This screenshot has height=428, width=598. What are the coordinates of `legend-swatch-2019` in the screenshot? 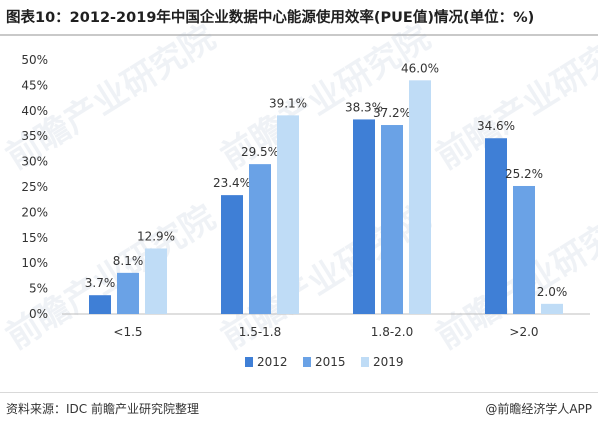 It's located at (365, 362).